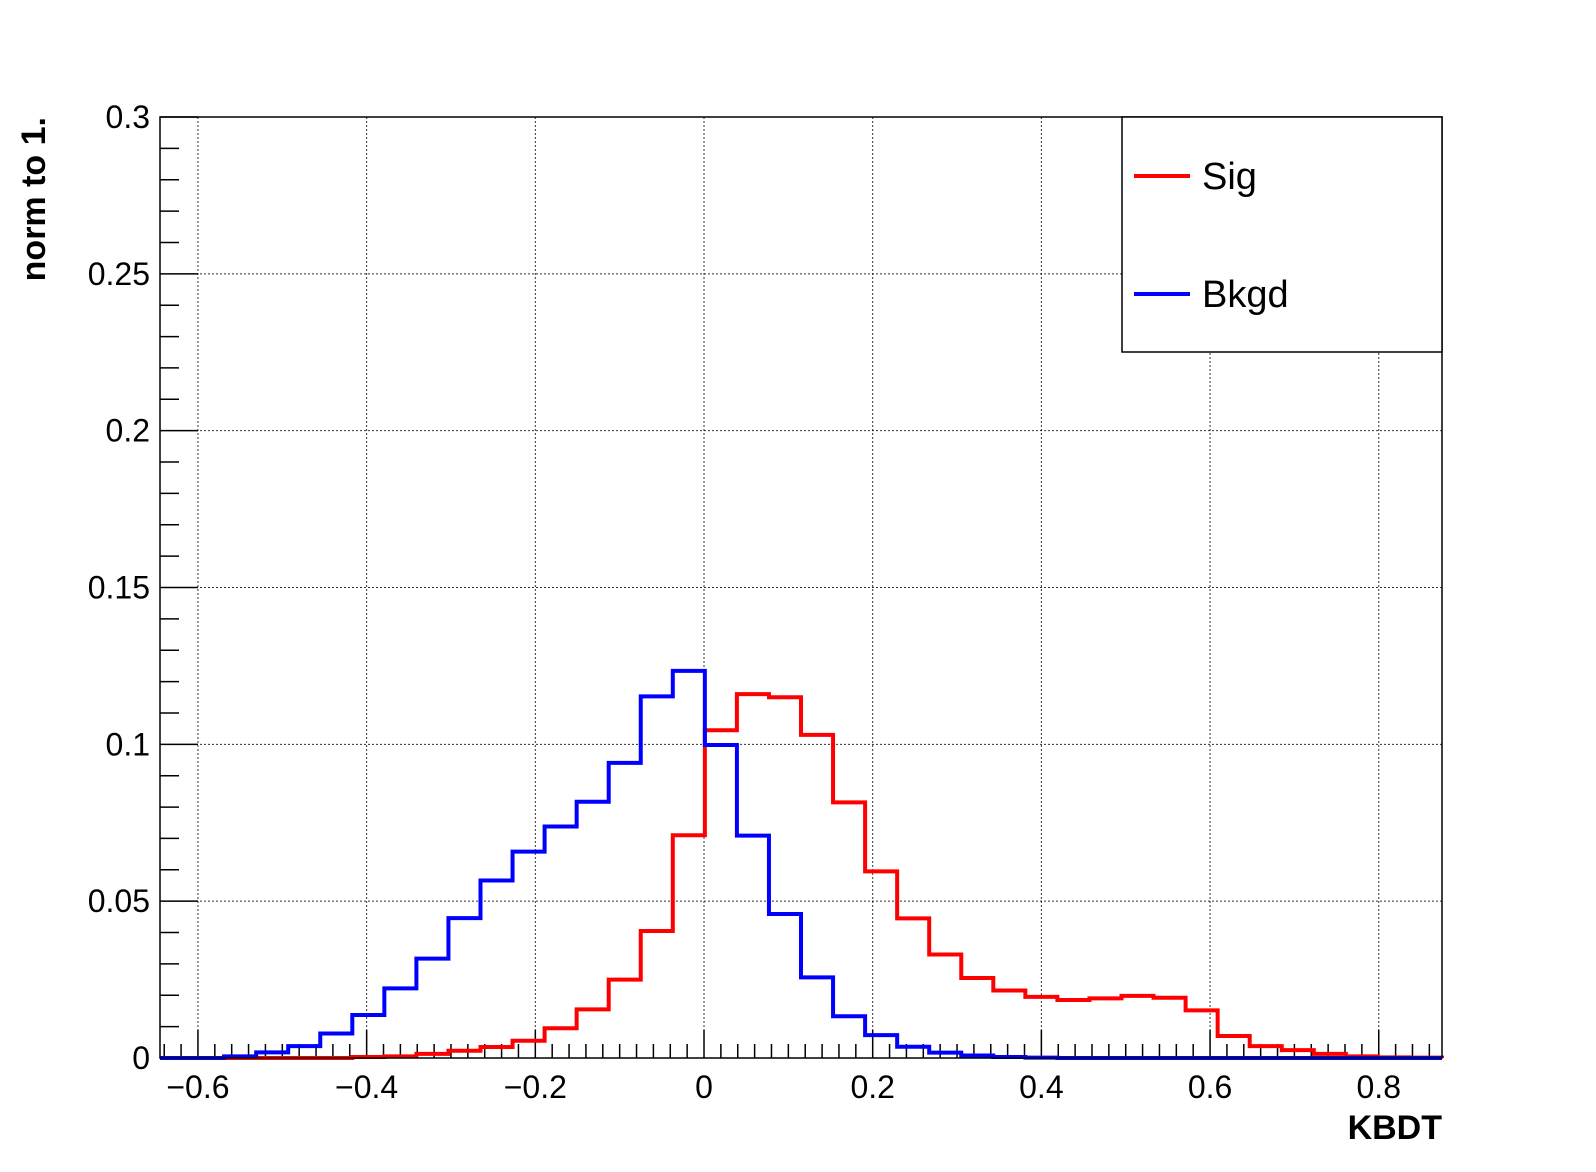 The height and width of the screenshot is (1172, 1596). What do you see at coordinates (119, 274) in the screenshot?
I see `y-tick-label: 0.25` at bounding box center [119, 274].